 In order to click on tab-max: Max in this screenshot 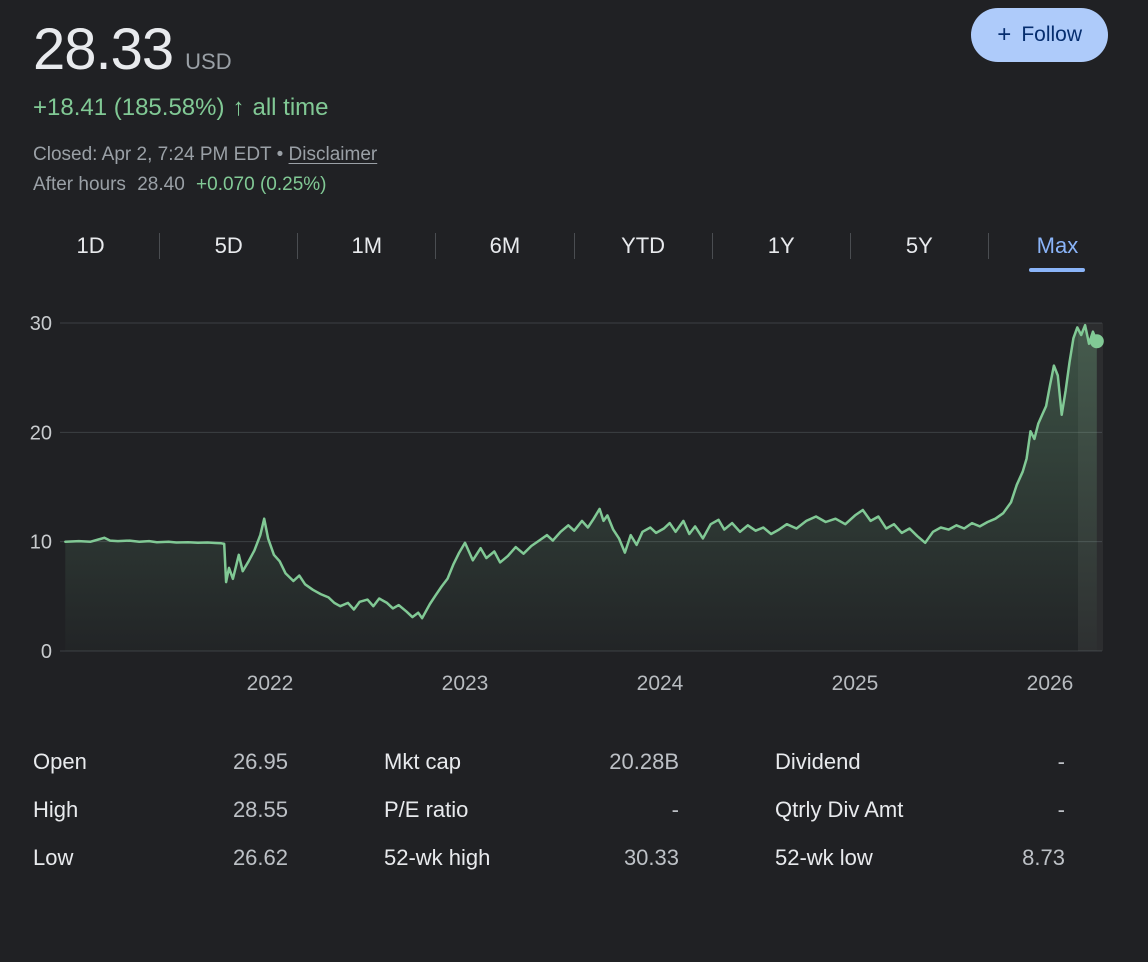, I will do `click(1057, 246)`.